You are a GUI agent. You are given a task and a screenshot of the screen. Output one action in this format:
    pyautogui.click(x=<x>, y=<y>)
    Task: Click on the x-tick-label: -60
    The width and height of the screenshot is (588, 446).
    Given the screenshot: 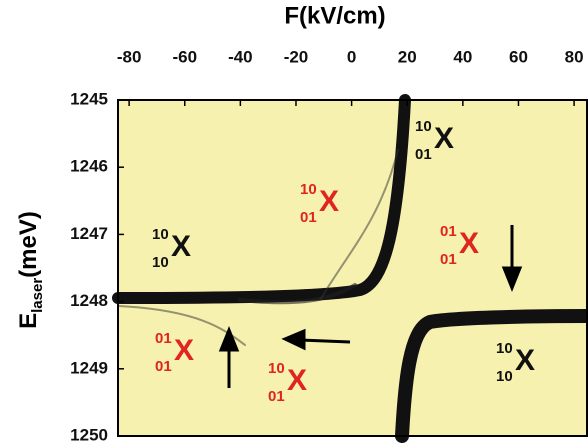 What is the action you would take?
    pyautogui.click(x=184, y=56)
    